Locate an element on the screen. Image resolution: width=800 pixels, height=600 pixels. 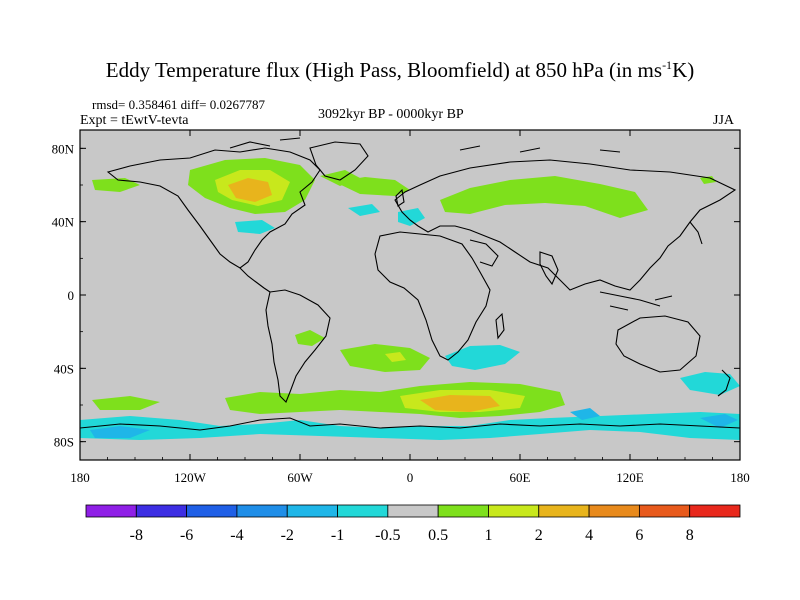
anomaly-far-east-positive is located at coordinates (708, 180).